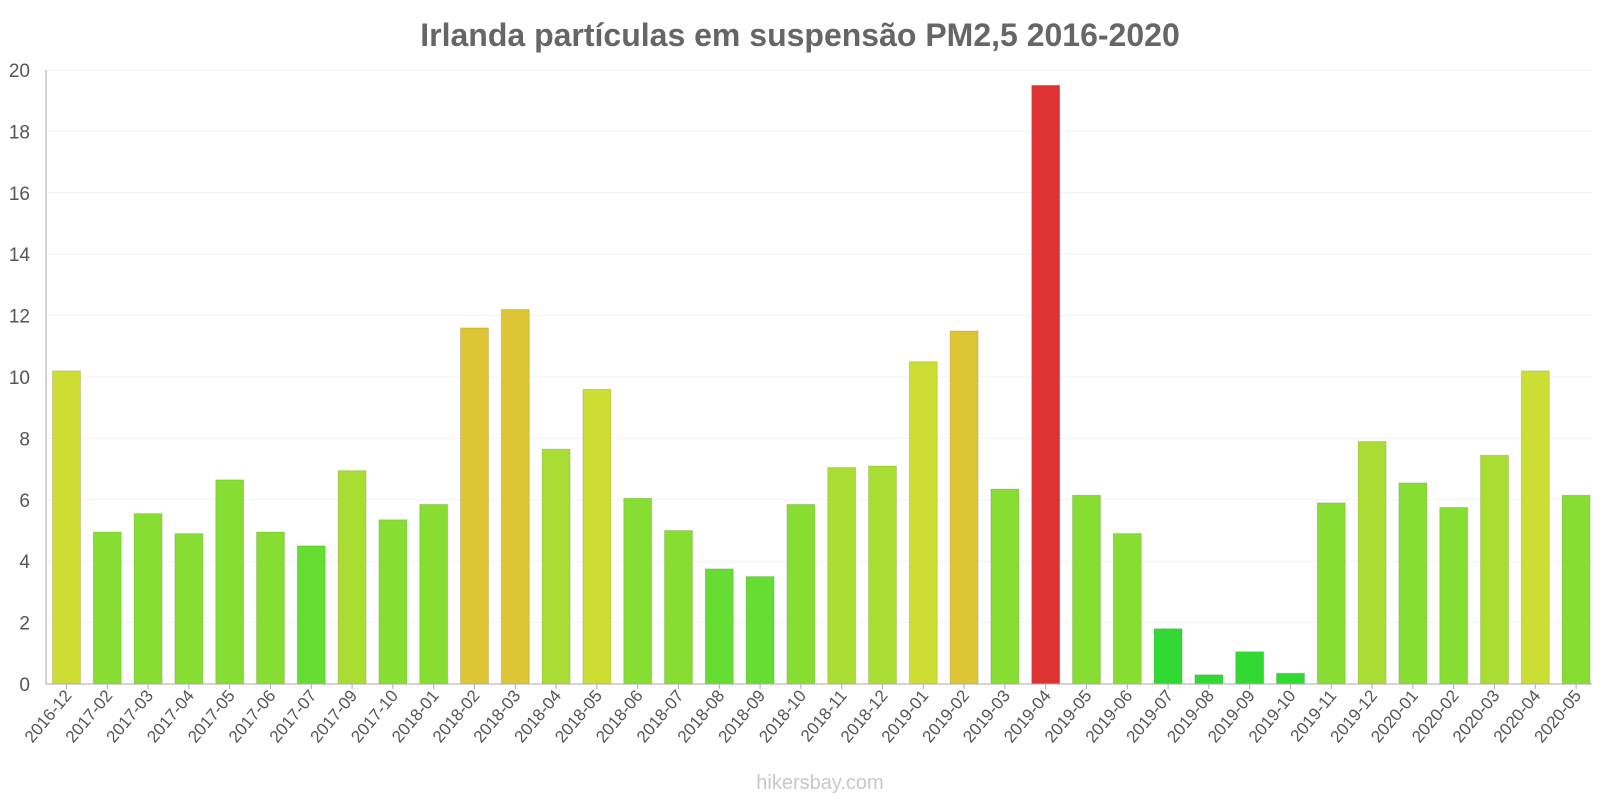 This screenshot has width=1600, height=800. Describe the element at coordinates (24, 501) in the screenshot. I see `y-tick-label: 6` at that location.